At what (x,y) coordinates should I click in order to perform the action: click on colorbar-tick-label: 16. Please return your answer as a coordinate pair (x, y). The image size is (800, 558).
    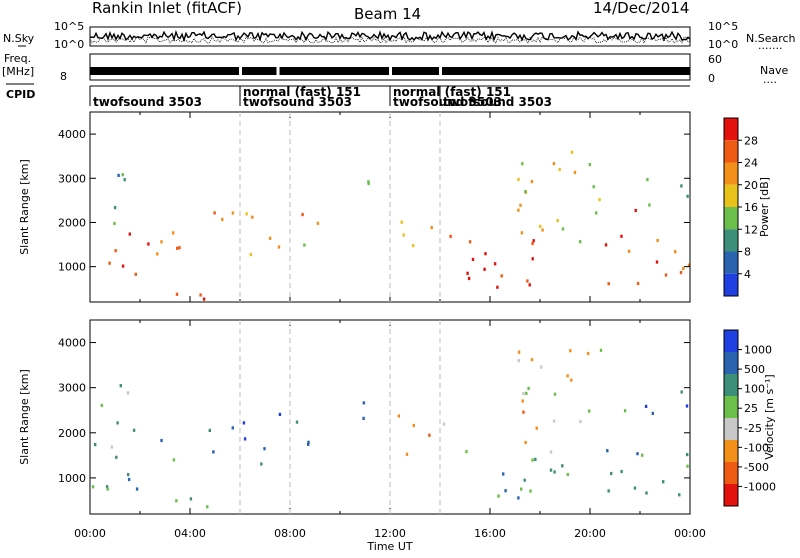
    Looking at the image, I should click on (751, 207).